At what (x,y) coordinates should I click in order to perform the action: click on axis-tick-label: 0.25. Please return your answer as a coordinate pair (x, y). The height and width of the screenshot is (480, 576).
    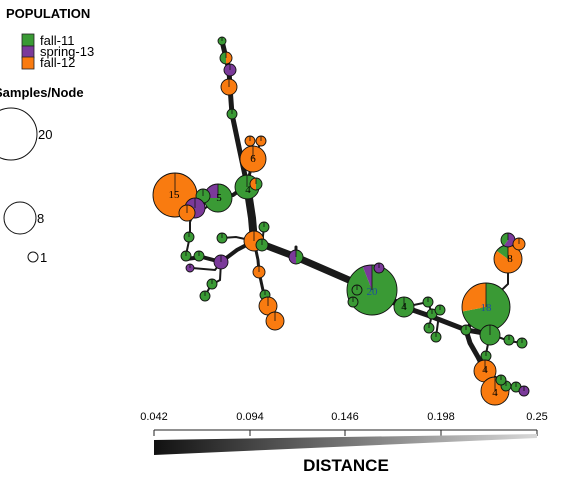
    Looking at the image, I should click on (536, 417).